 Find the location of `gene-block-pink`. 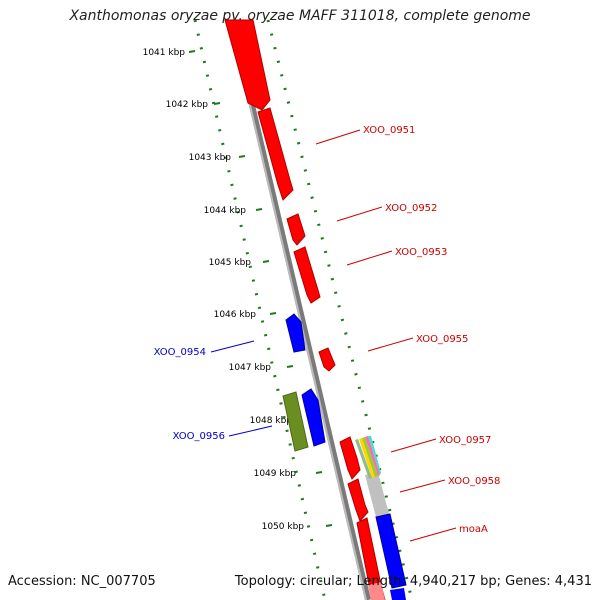

gene-block-pink is located at coordinates (376, 591).